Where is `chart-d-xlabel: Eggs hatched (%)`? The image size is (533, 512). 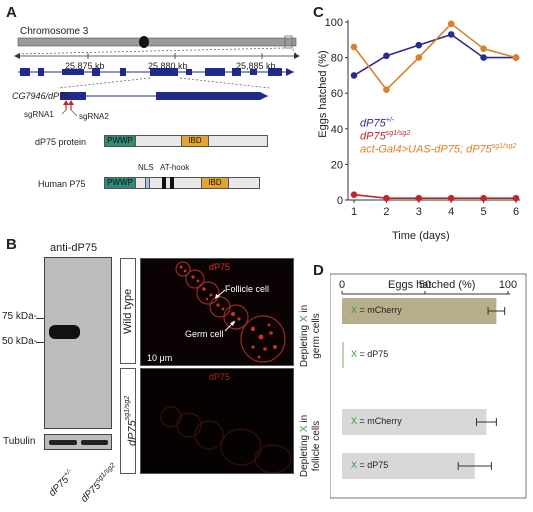 chart-d-xlabel: Eggs hatched (%) is located at coordinates (432, 285).